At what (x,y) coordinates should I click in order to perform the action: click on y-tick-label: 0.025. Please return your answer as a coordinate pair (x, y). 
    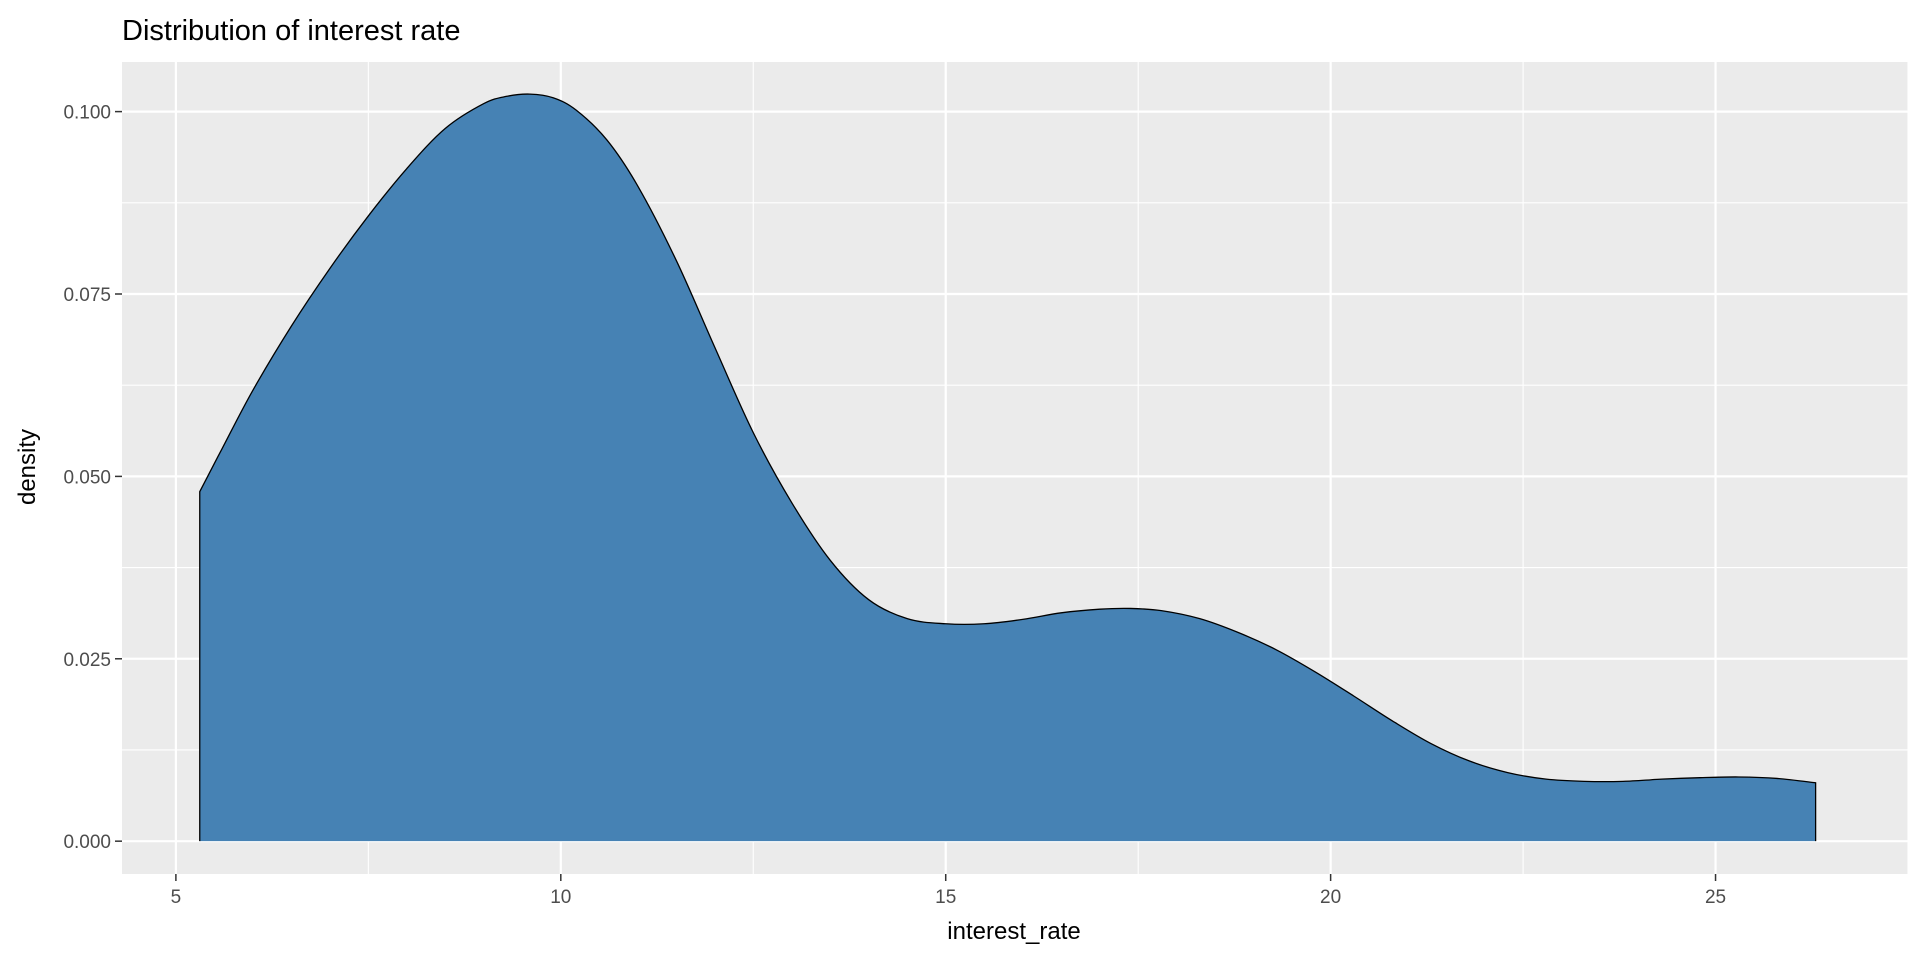
    Looking at the image, I should click on (87, 660).